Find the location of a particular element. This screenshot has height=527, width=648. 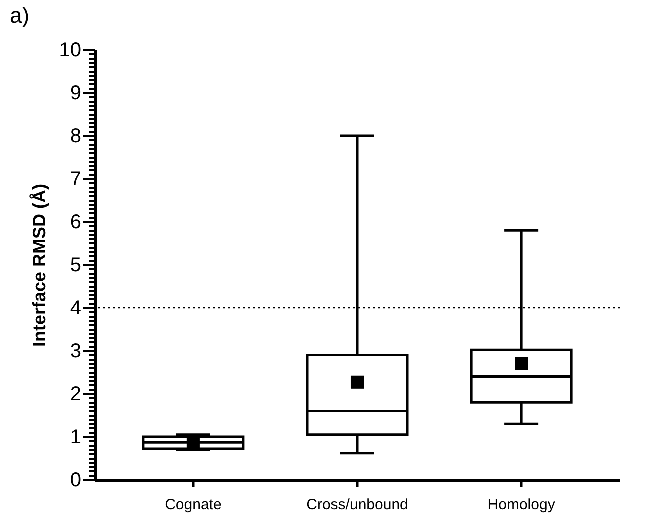

y-tick-label: 6 is located at coordinates (76, 223).